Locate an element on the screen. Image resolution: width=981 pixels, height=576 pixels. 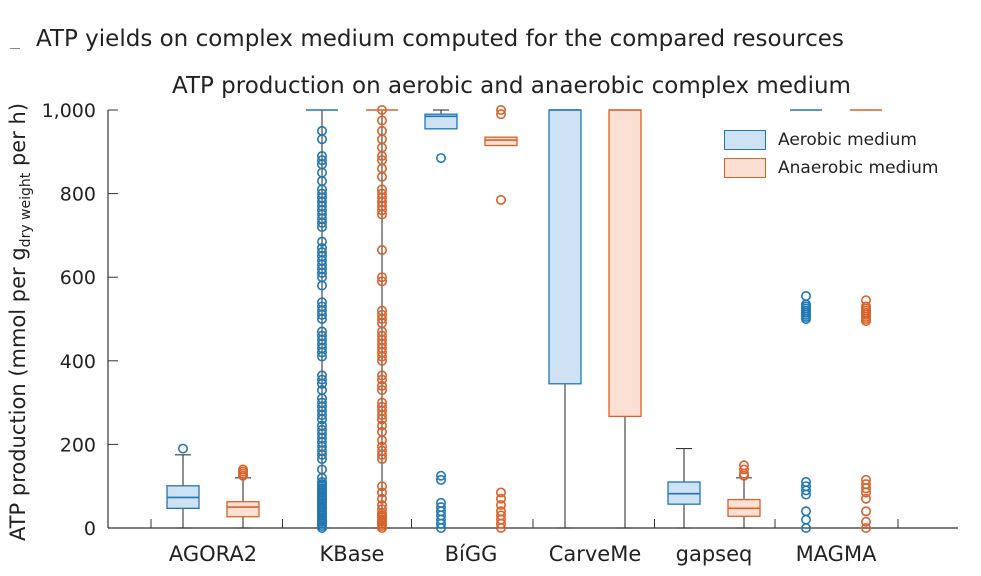
x-tick-label: CarveMe is located at coordinates (595, 554).